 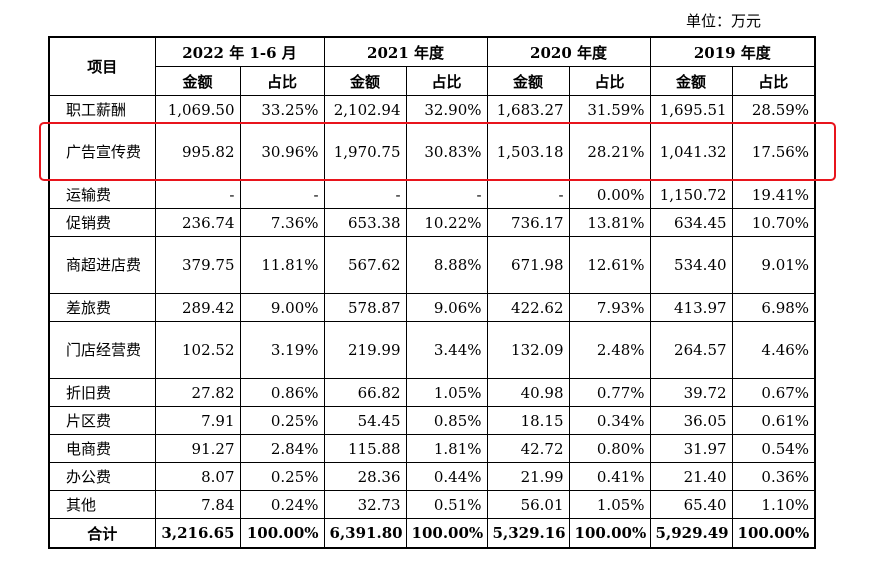 What do you see at coordinates (773, 109) in the screenshot?
I see `ratio-cell: 28.59%` at bounding box center [773, 109].